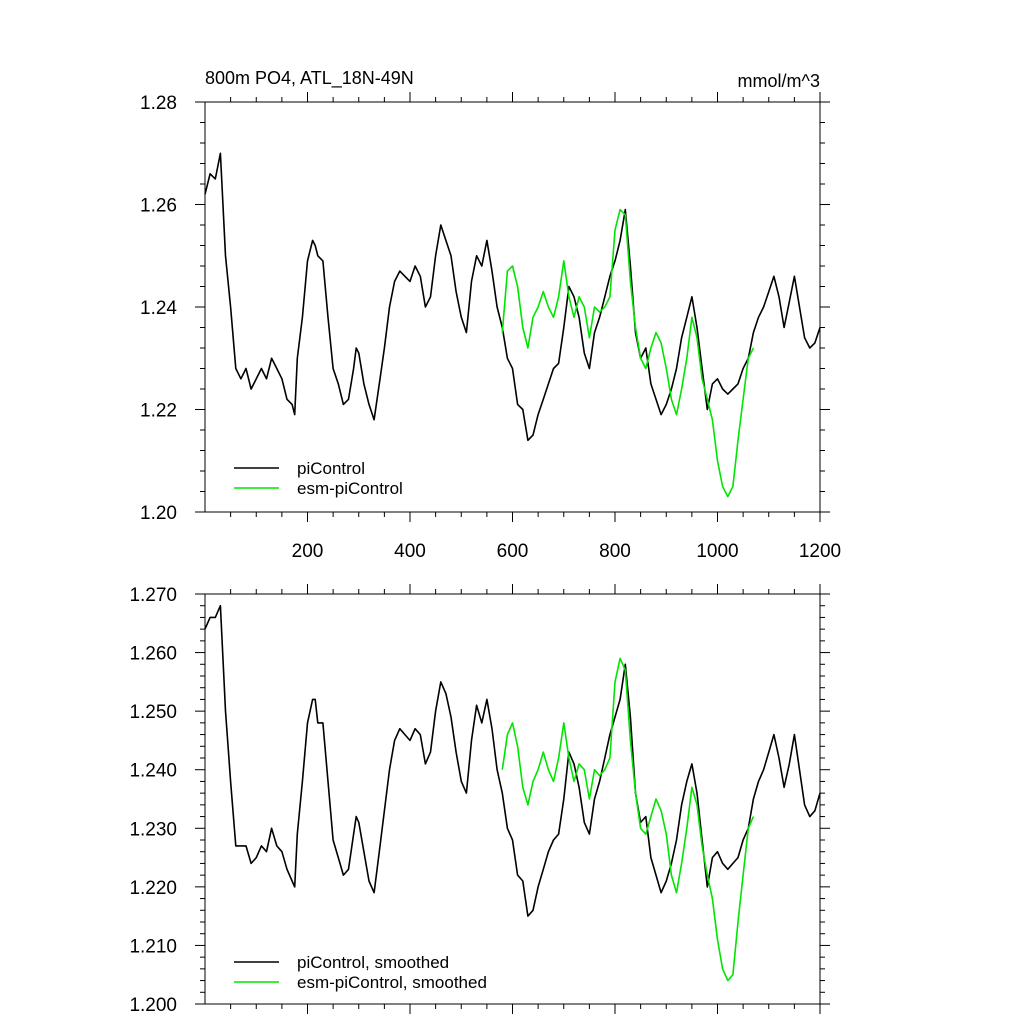 This screenshot has height=1024, width=1024. Describe the element at coordinates (779, 81) in the screenshot. I see `units-label: mmol/m^3` at that location.